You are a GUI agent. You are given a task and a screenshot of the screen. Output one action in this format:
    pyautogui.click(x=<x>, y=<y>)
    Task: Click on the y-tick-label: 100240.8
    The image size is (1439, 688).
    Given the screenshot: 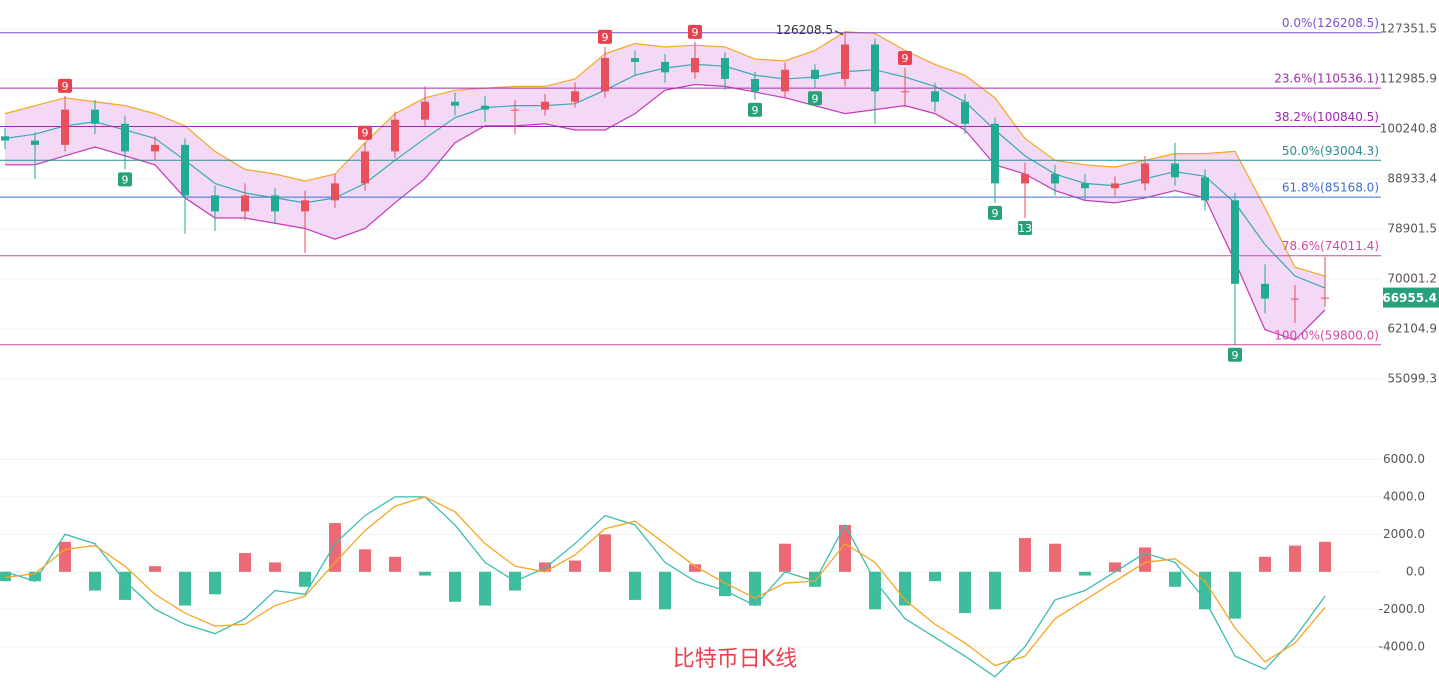 What is the action you would take?
    pyautogui.click(x=1408, y=128)
    